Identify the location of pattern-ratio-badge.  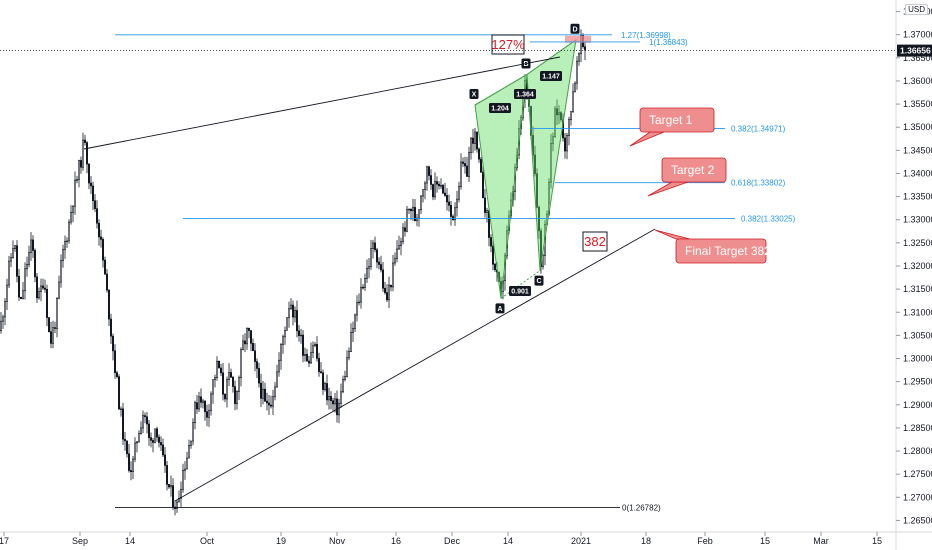
(500, 108).